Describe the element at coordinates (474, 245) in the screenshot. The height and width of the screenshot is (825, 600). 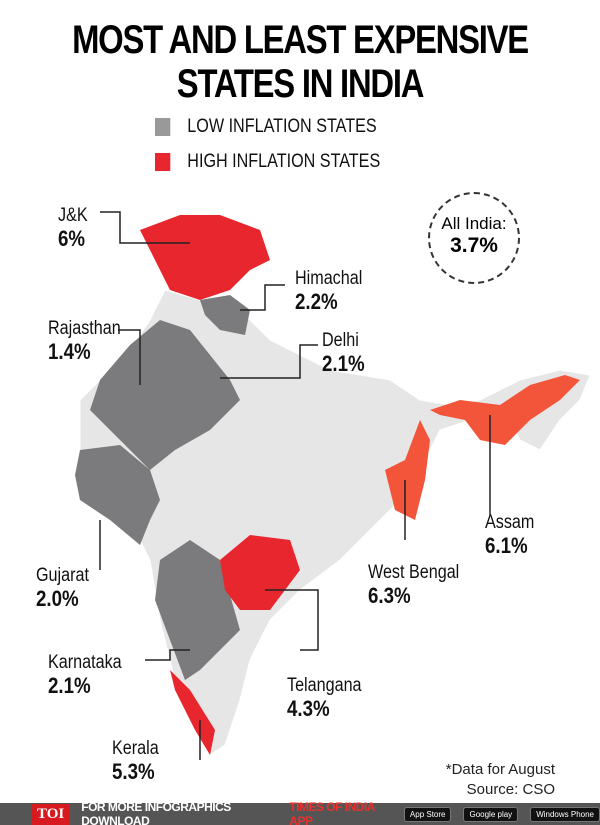
I see `all-india-value: 3.7%` at that location.